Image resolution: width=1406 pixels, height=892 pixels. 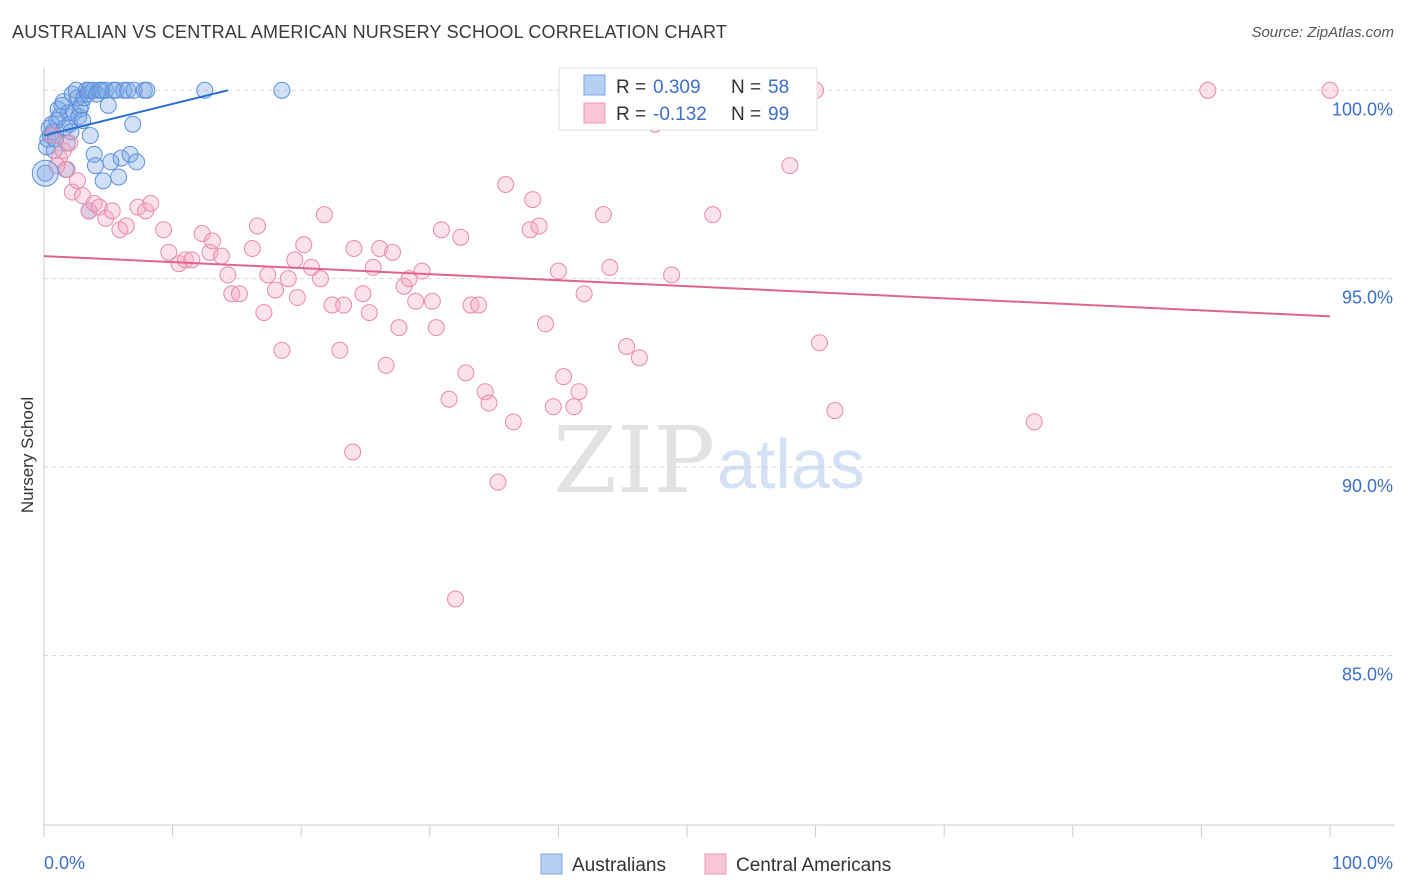 What do you see at coordinates (813, 865) in the screenshot?
I see `legend-label-central-americans: Central Americans` at bounding box center [813, 865].